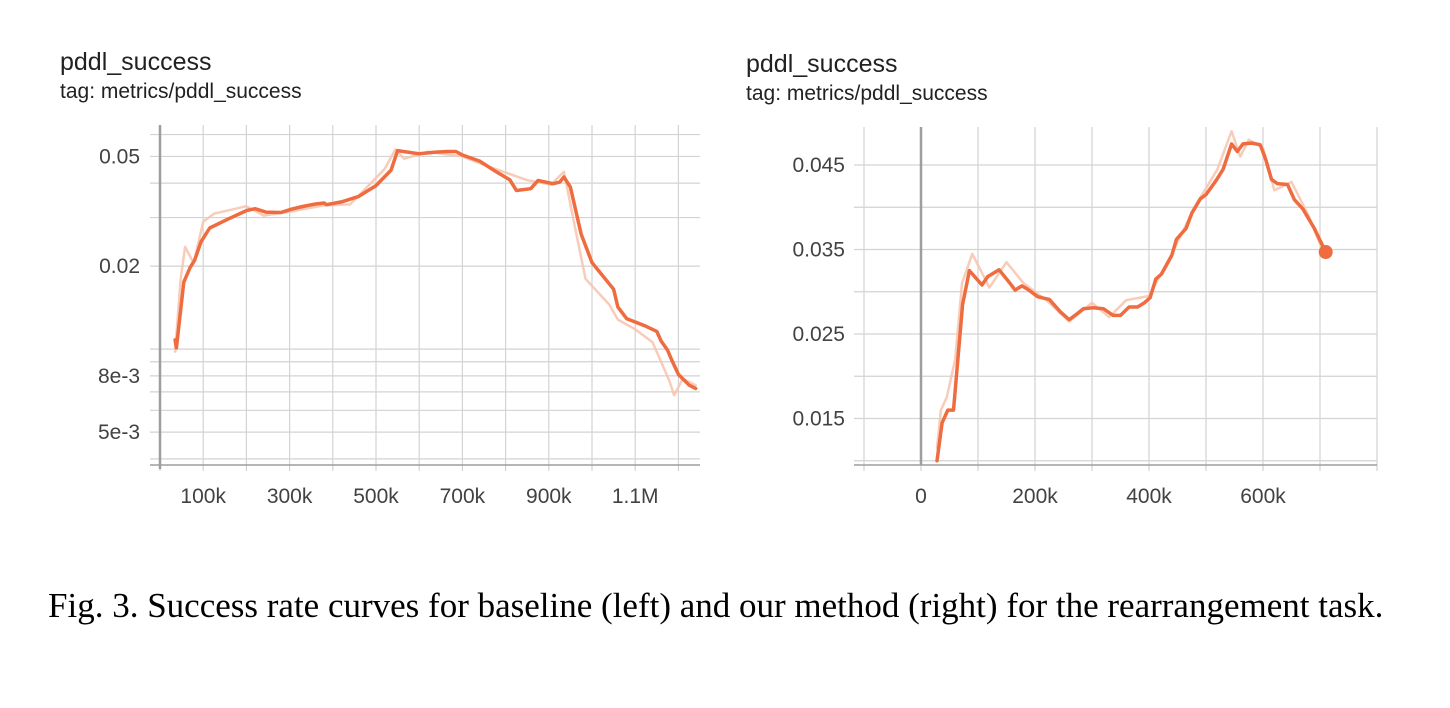 The image size is (1450, 708). What do you see at coordinates (136, 62) in the screenshot?
I see `left-chart-title: pddl_success` at bounding box center [136, 62].